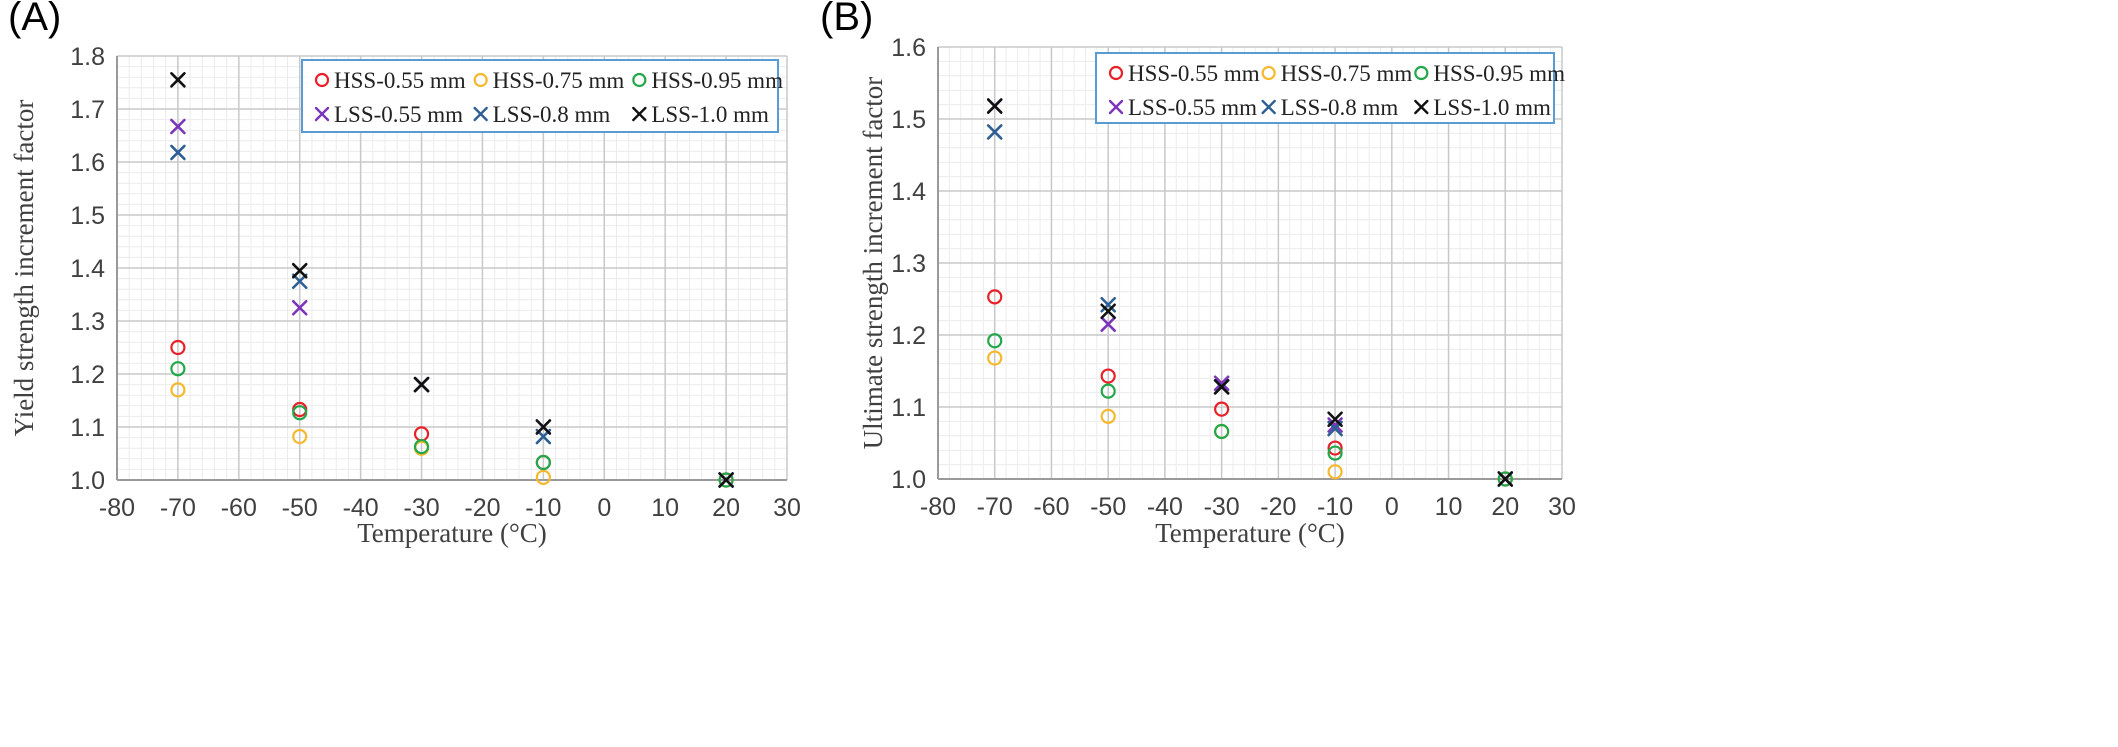 This screenshot has width=2118, height=747. I want to click on series-hss-0-95-mm, so click(1250, 410).